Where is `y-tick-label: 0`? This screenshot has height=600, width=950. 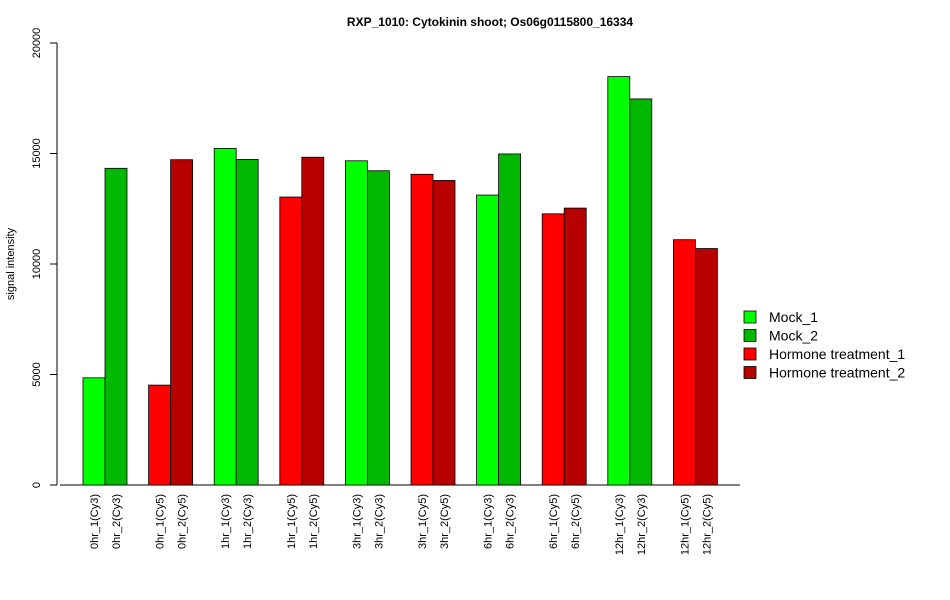 y-tick-label: 0 is located at coordinates (37, 485).